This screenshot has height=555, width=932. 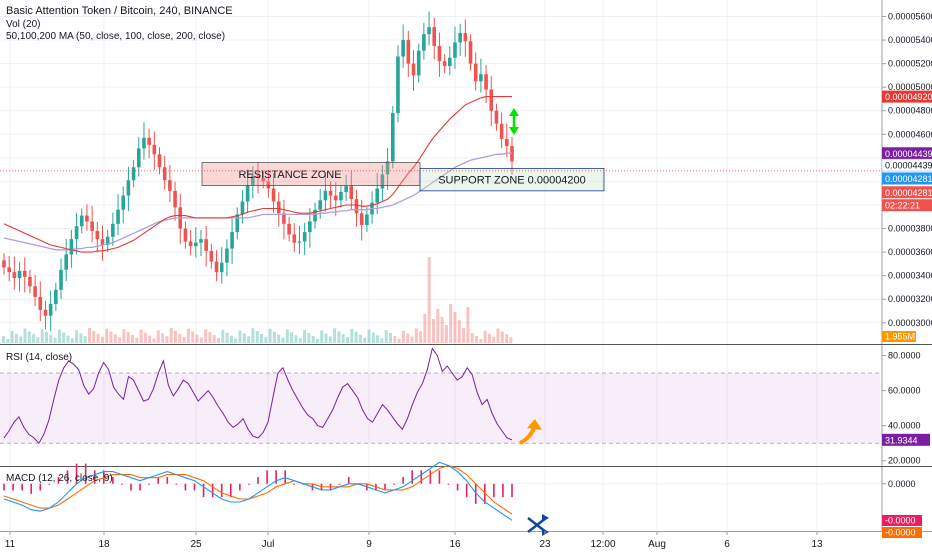 I want to click on rsi-axis-label: 20.0000, so click(x=904, y=461).